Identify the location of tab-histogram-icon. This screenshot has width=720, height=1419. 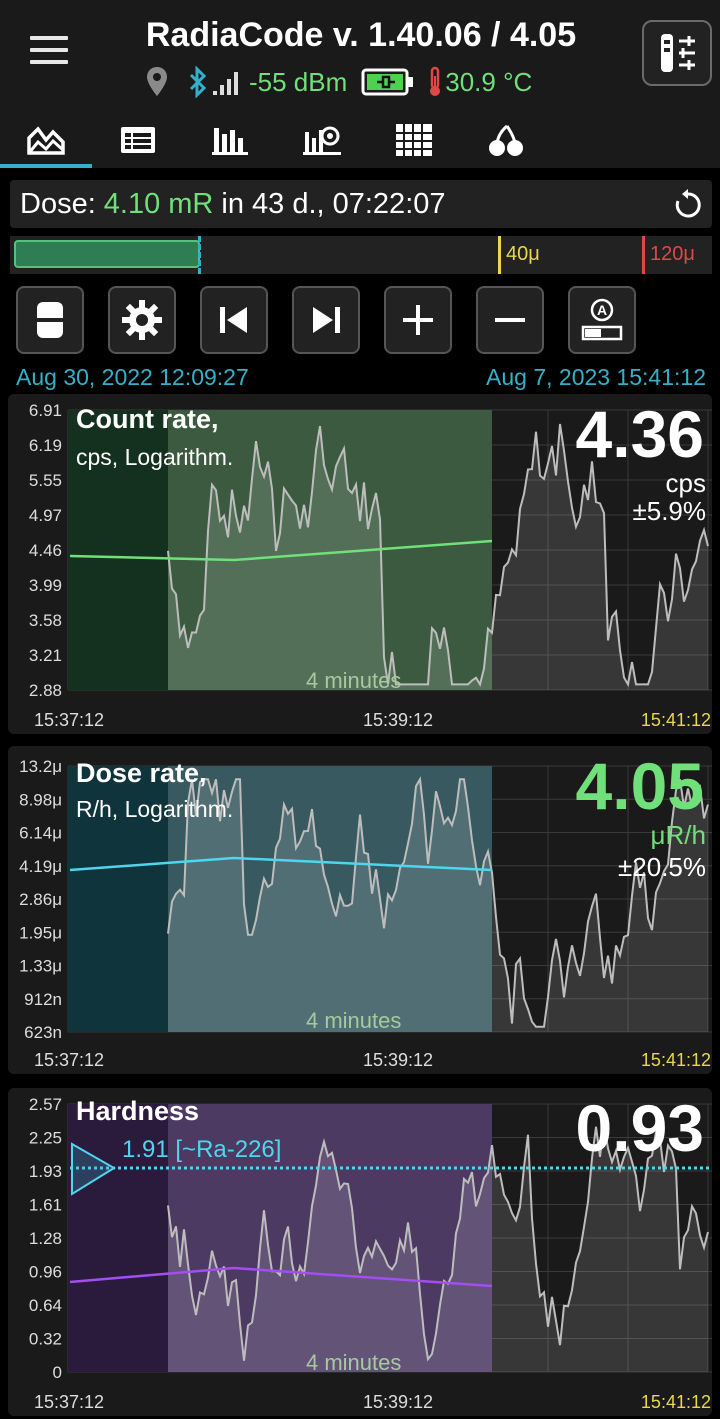
(230, 141).